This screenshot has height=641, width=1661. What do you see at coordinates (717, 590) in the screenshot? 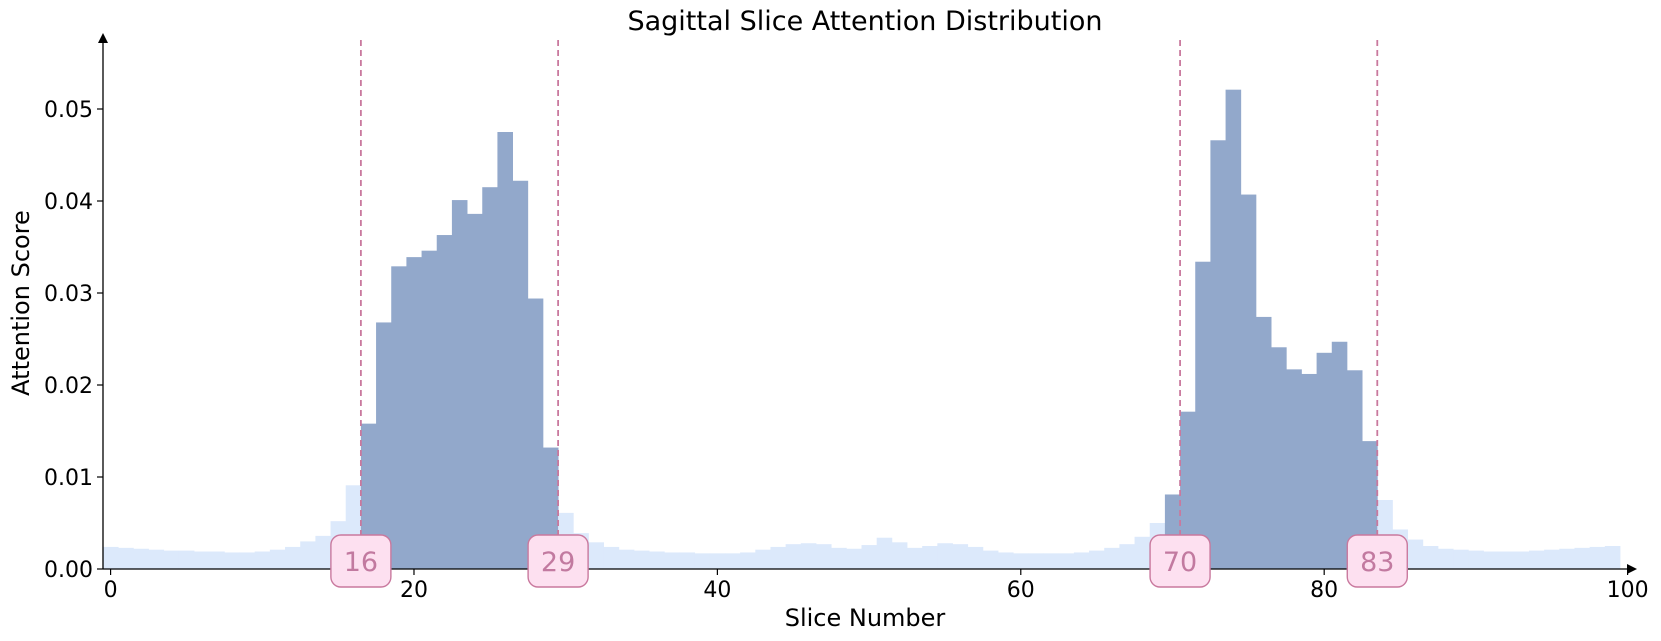
I see `x-tick-label: 40` at bounding box center [717, 590].